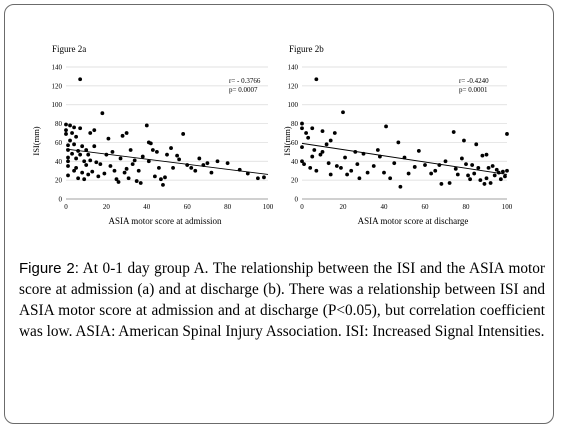 The height and width of the screenshot is (432, 562). I want to click on chart-title: Figure 2b, so click(306, 49).